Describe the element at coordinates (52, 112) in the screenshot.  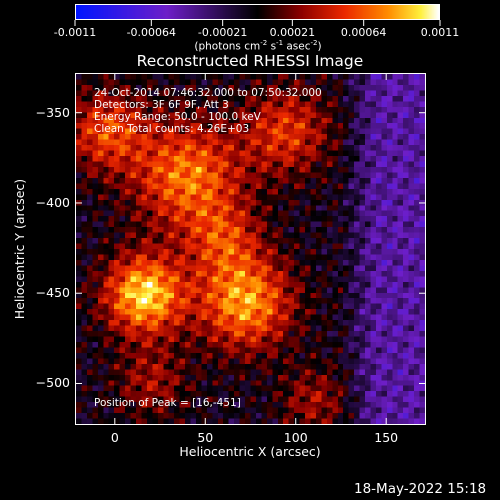
I see `y-tick-label: −350` at that location.